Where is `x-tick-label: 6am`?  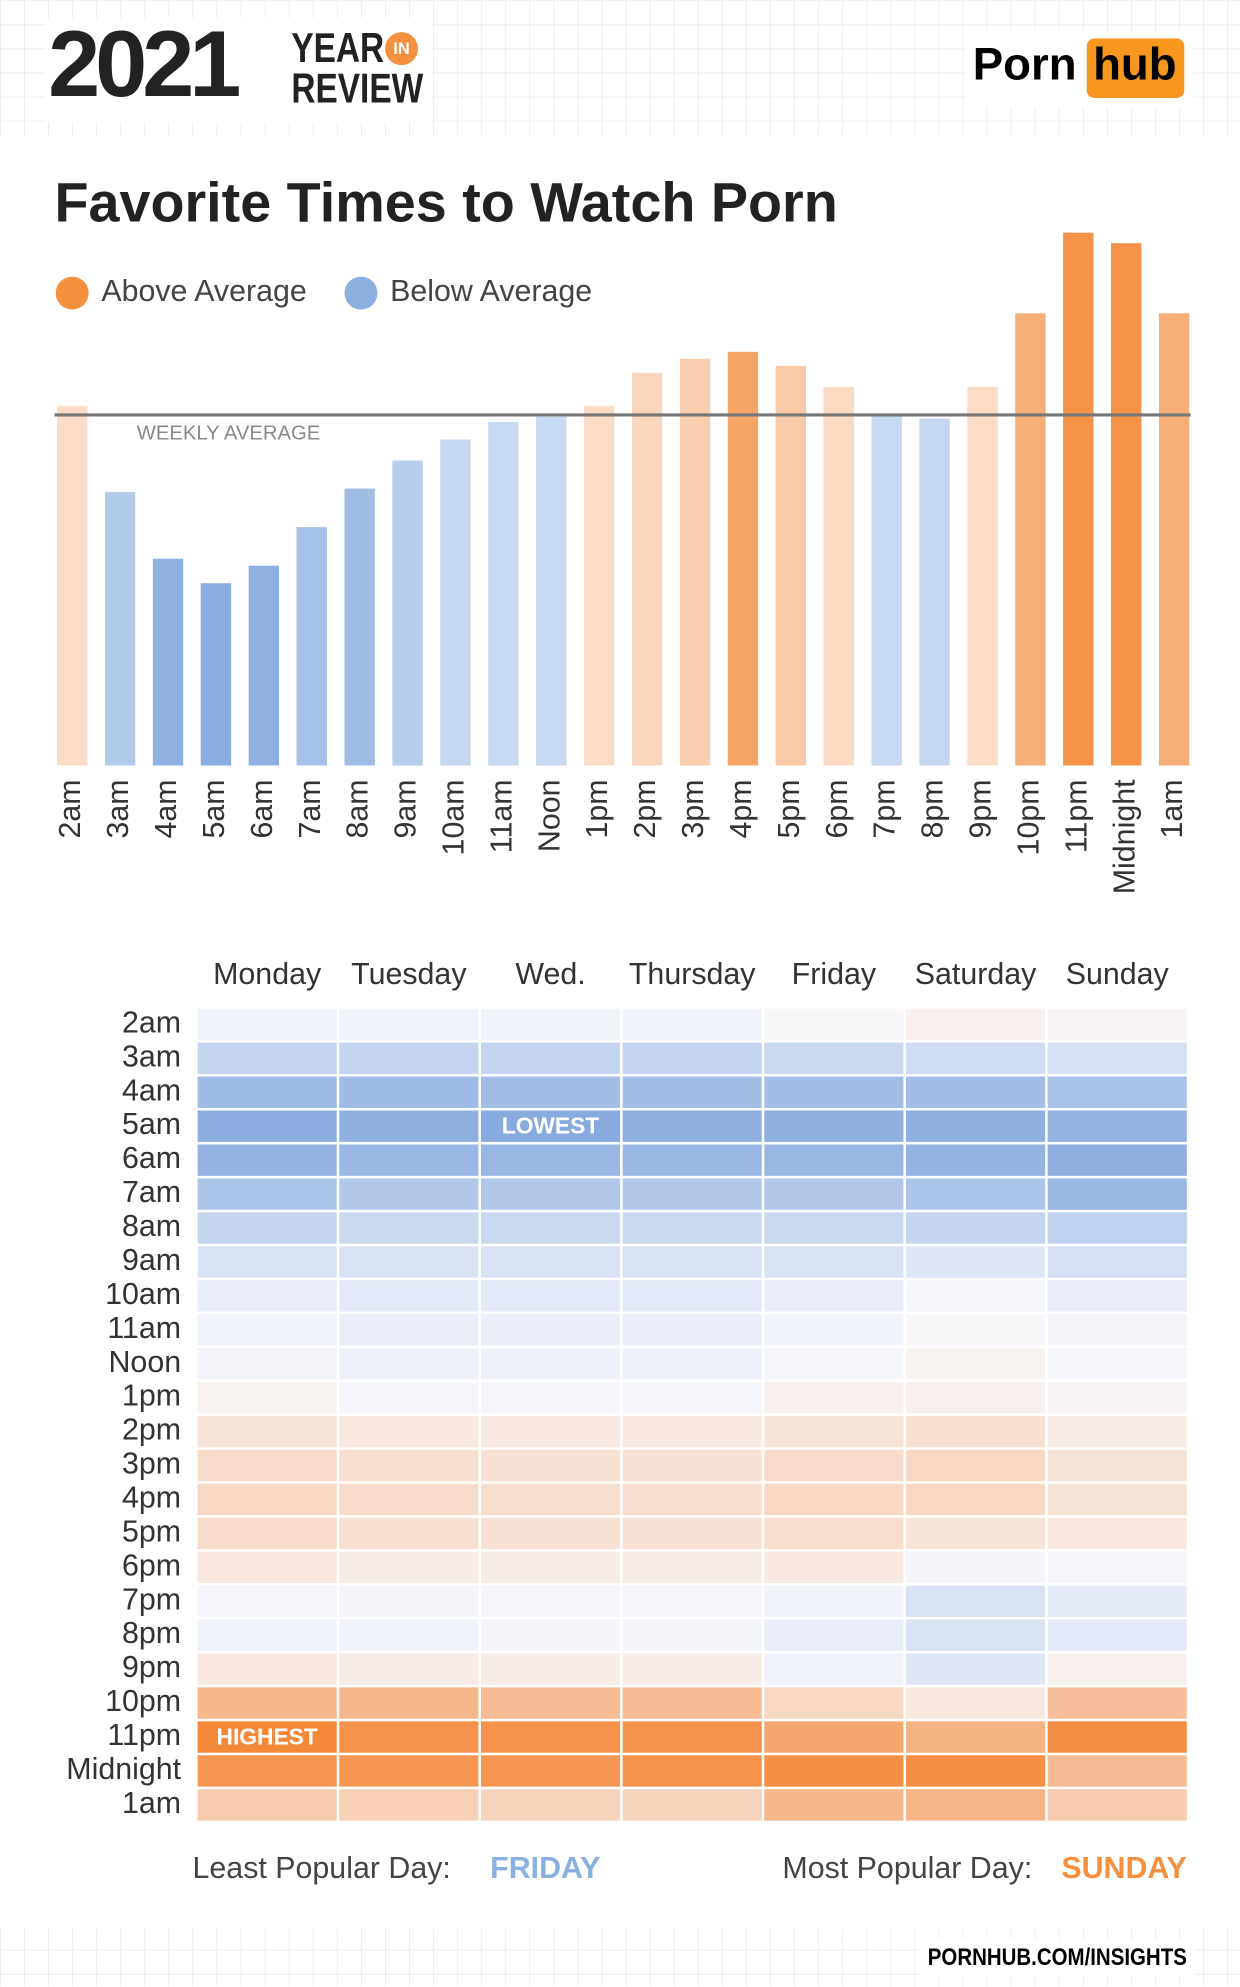 x-tick-label: 6am is located at coordinates (262, 808).